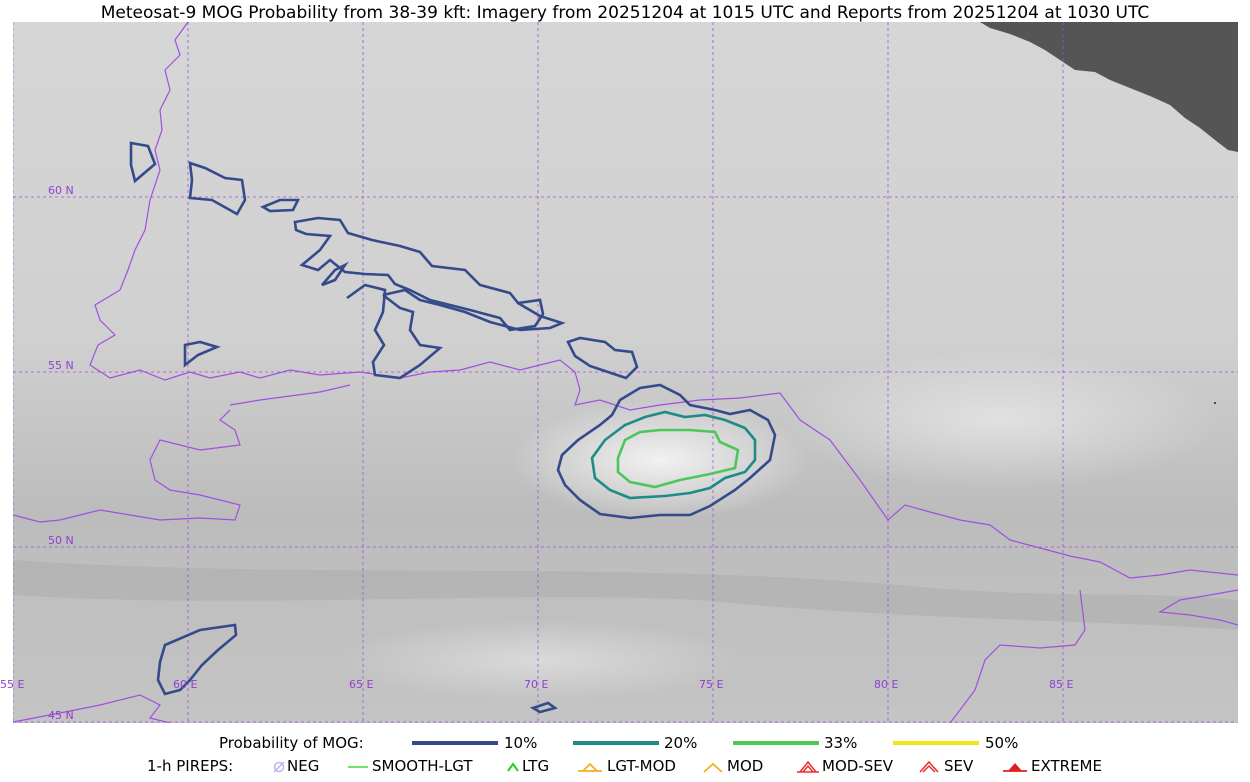 This screenshot has height=782, width=1250. Describe the element at coordinates (513, 767) in the screenshot. I see `ltg-icon` at that location.